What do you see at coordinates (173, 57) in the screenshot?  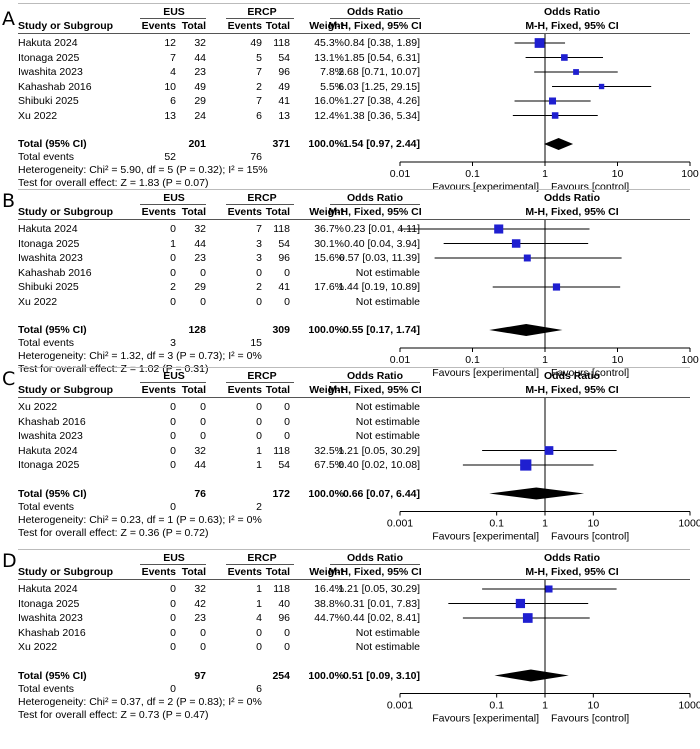 I see `events-eus: 7` at bounding box center [173, 57].